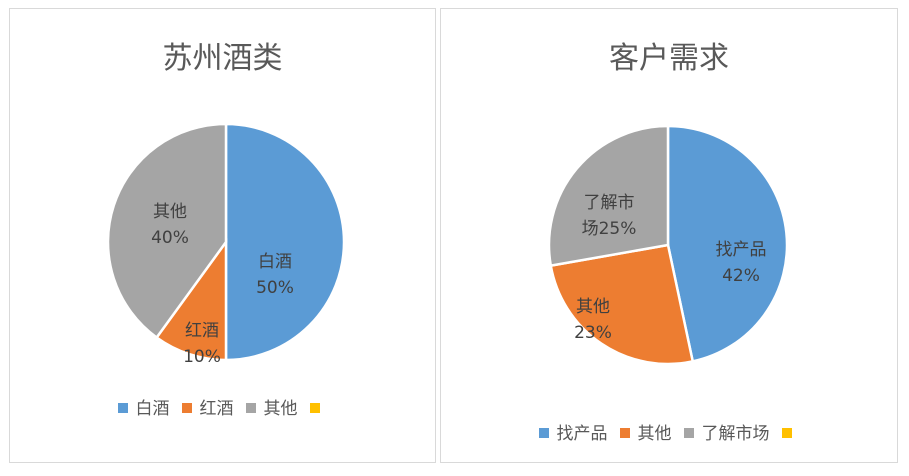 The width and height of the screenshot is (909, 476). Describe the element at coordinates (582, 434) in the screenshot. I see `legend-label: 找产品` at that location.